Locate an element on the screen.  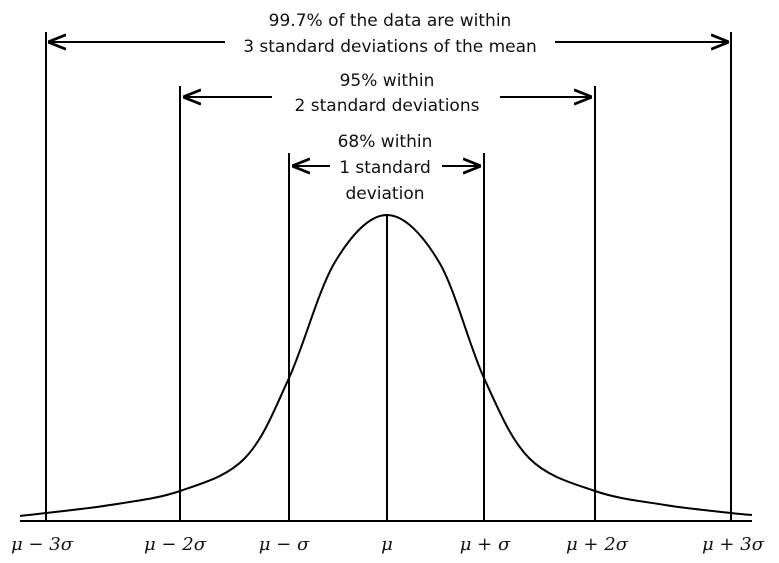
axis-label: μ is located at coordinates (387, 544).